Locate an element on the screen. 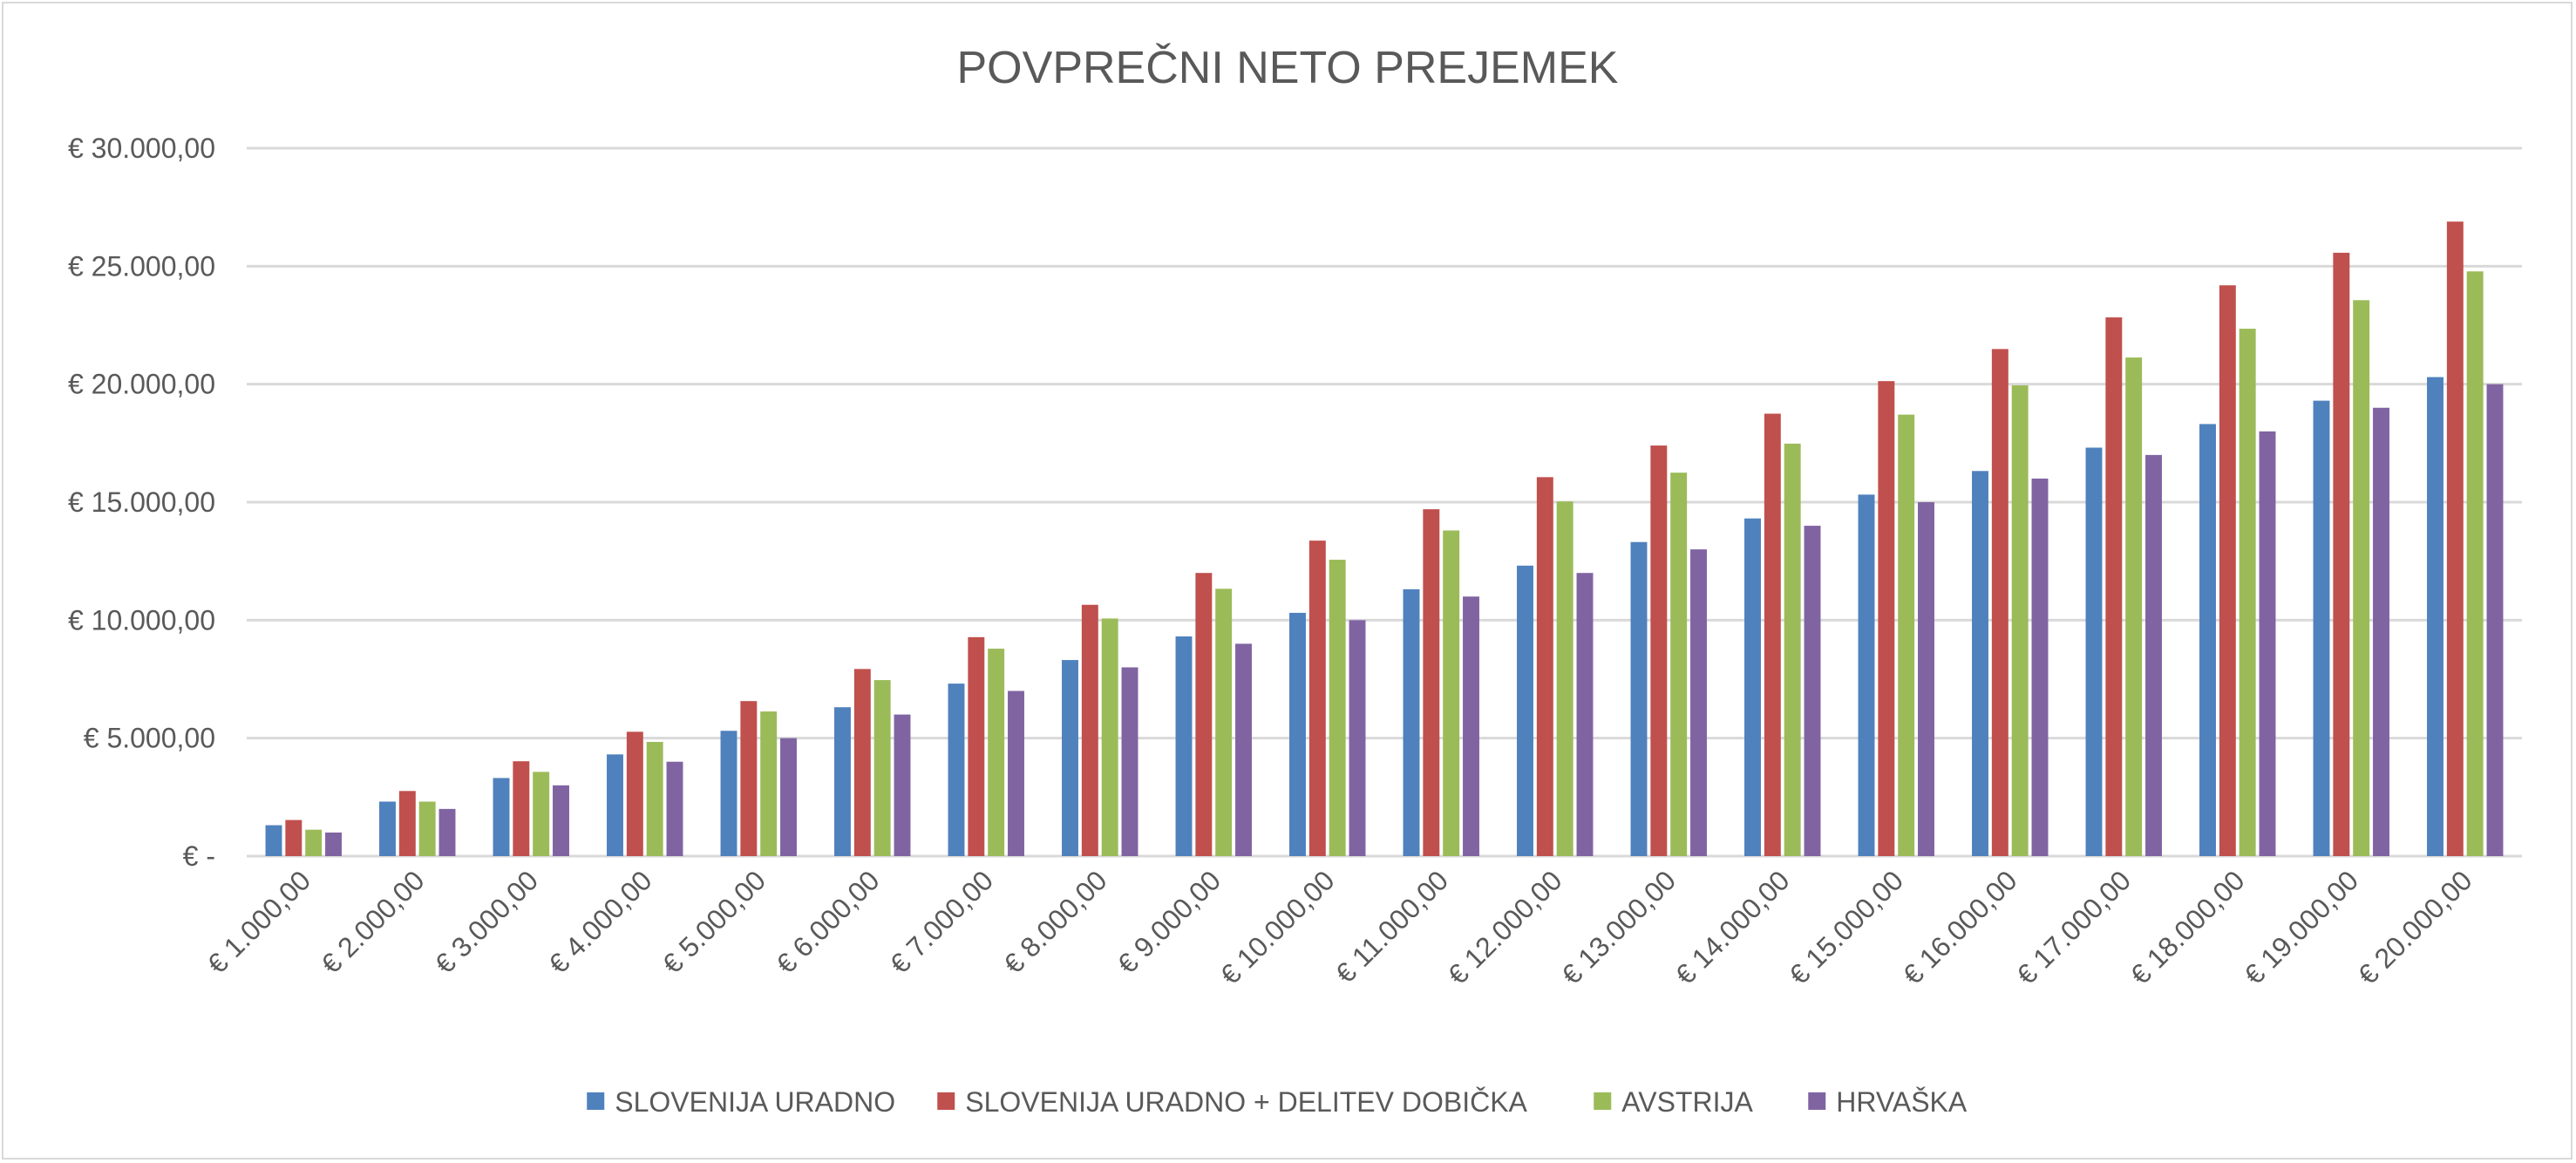  x-tick-label: € 13.000,00 is located at coordinates (1618, 927).